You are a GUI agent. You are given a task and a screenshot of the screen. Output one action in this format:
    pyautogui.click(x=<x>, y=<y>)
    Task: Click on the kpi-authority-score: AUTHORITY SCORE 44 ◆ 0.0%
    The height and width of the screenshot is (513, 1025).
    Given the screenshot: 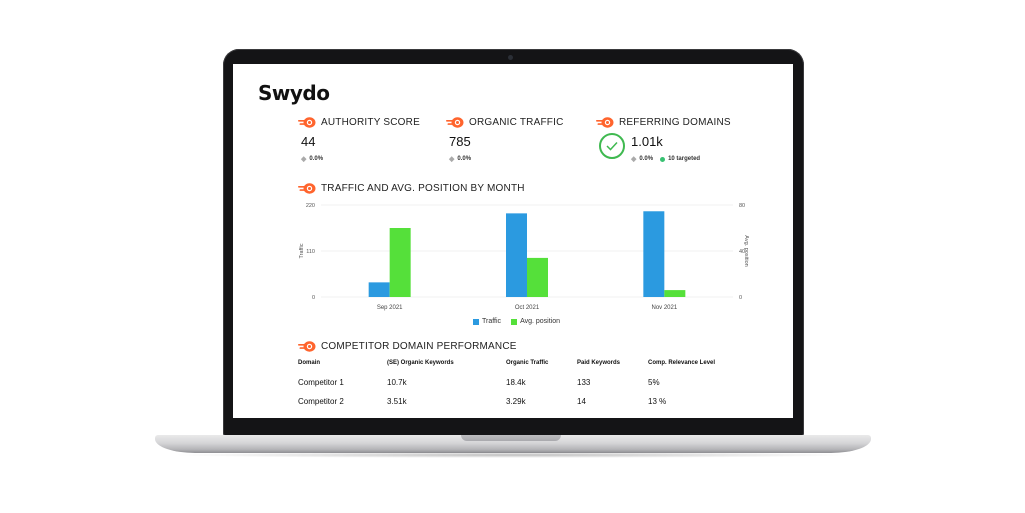 What is the action you would take?
    pyautogui.click(x=359, y=140)
    